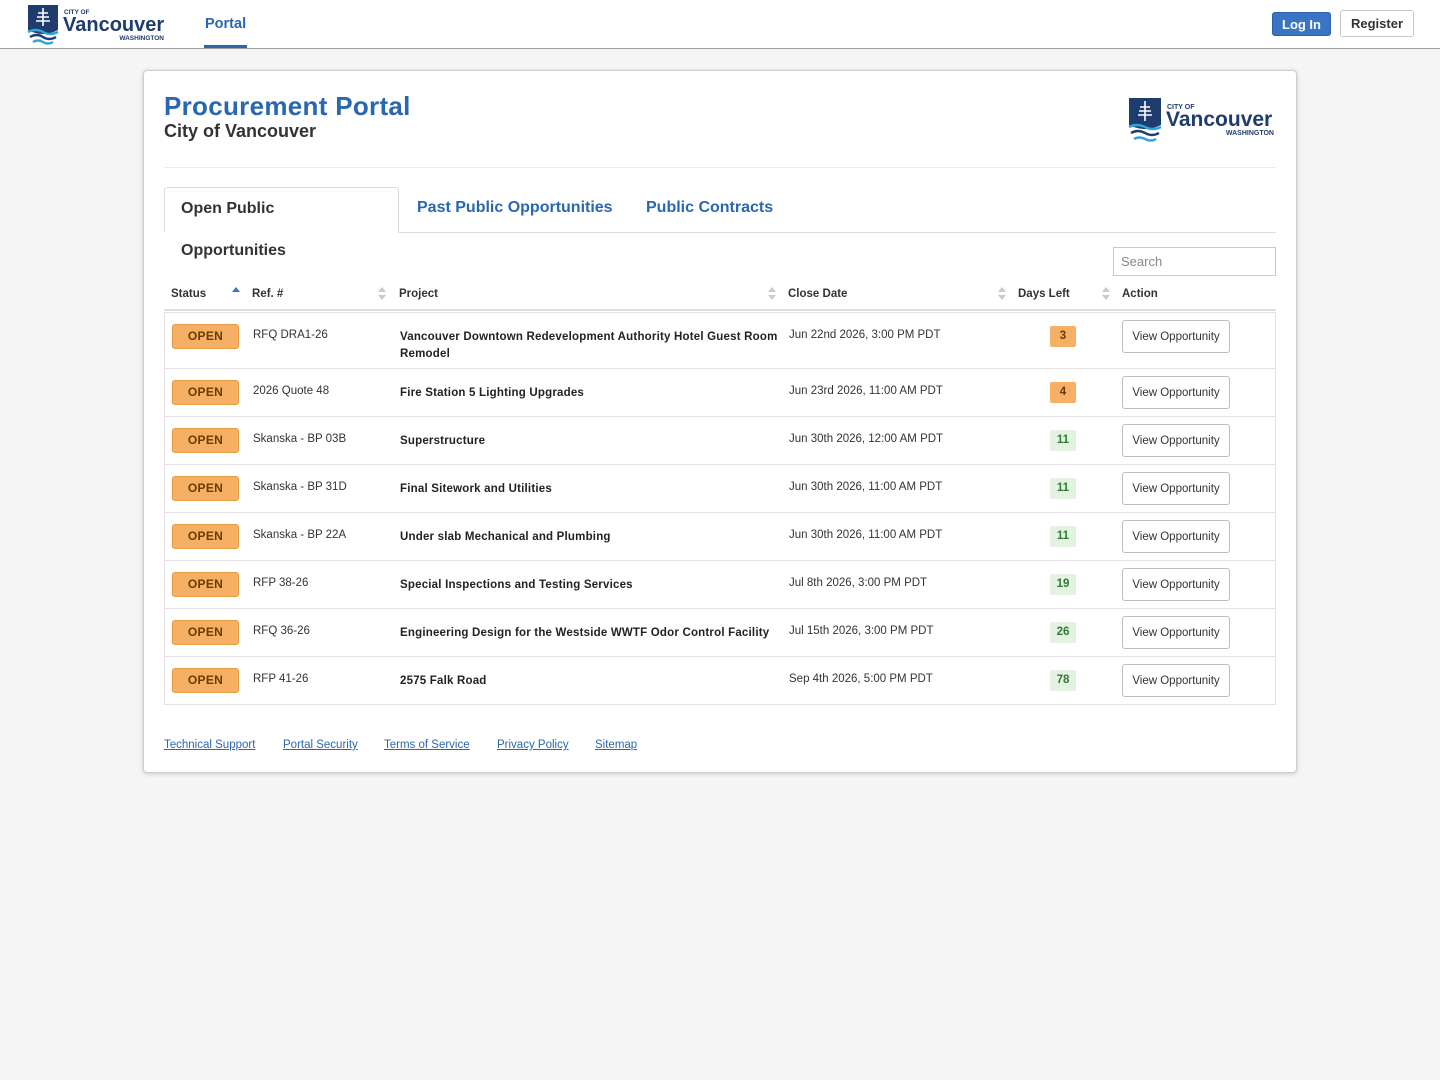  I want to click on days-left-badge: 4, so click(1063, 392).